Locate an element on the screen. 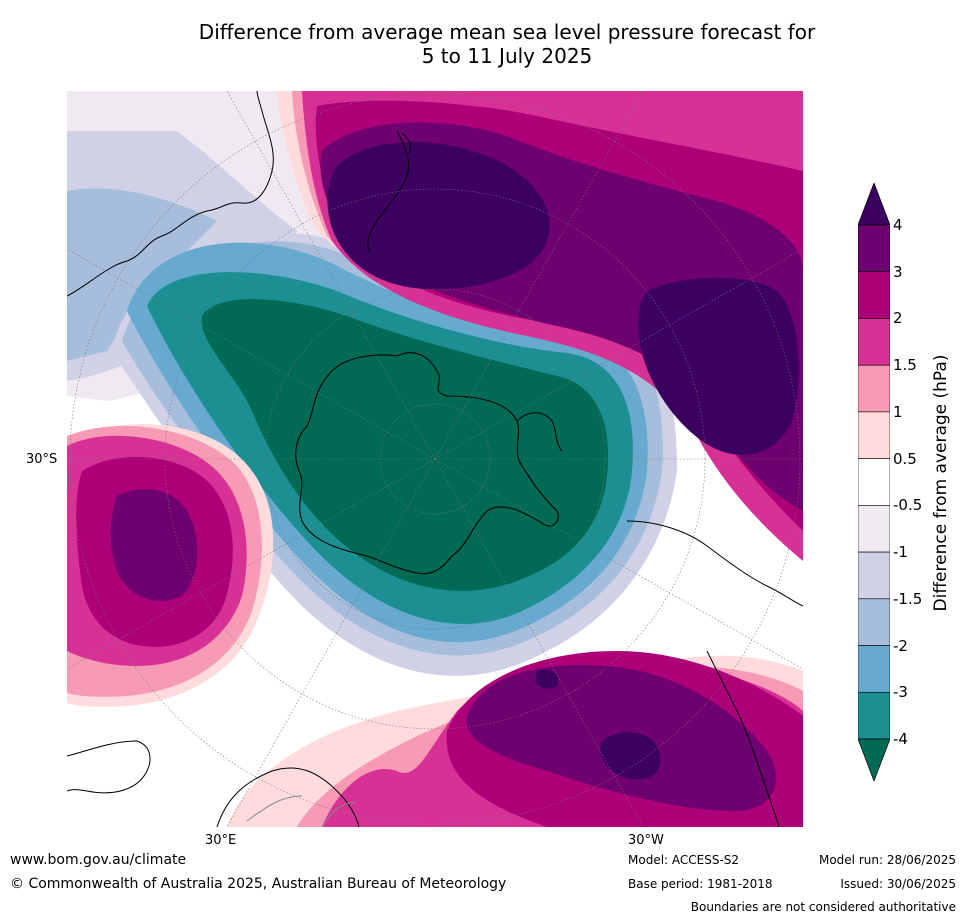 The height and width of the screenshot is (919, 965). nz-positive-core is located at coordinates (438, 216).